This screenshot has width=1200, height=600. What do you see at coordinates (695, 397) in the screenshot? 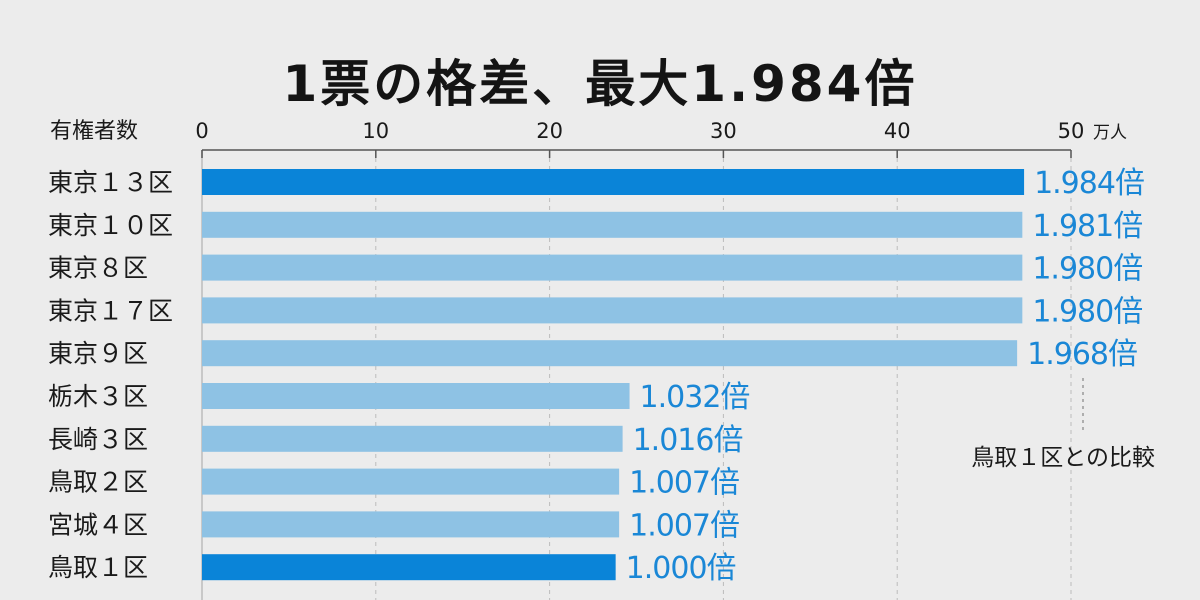
I see `data-label: 1.032倍` at bounding box center [695, 397].